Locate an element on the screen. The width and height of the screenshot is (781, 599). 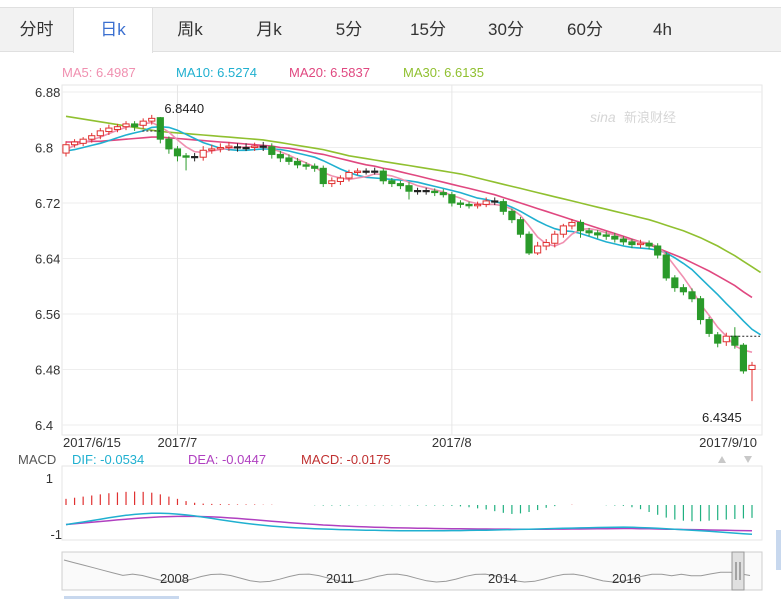
x-tick-label: 2017/6/15 is located at coordinates (92, 442).